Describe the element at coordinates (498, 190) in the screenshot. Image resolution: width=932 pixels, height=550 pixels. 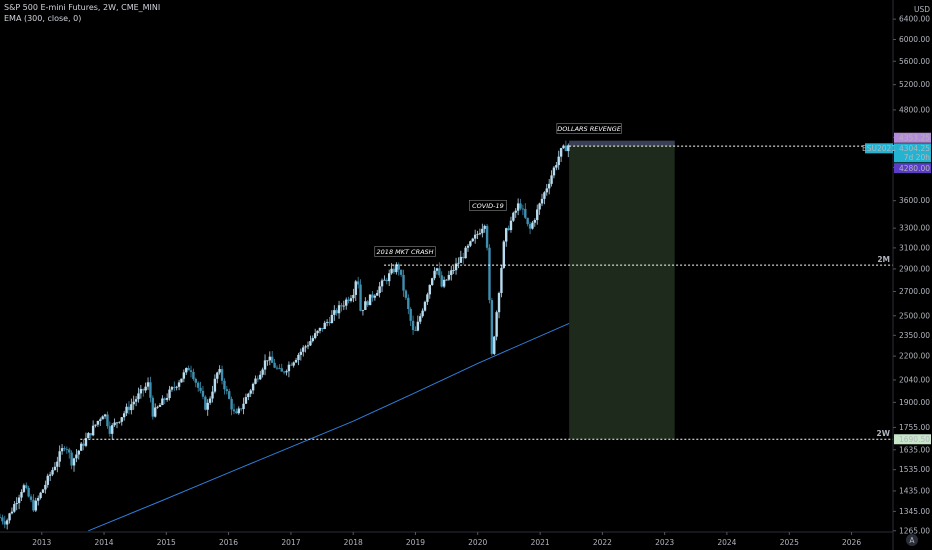
I see `annotations: 2018 MKT CRASH COVID-19 DOLLARS REVENGE` at that location.